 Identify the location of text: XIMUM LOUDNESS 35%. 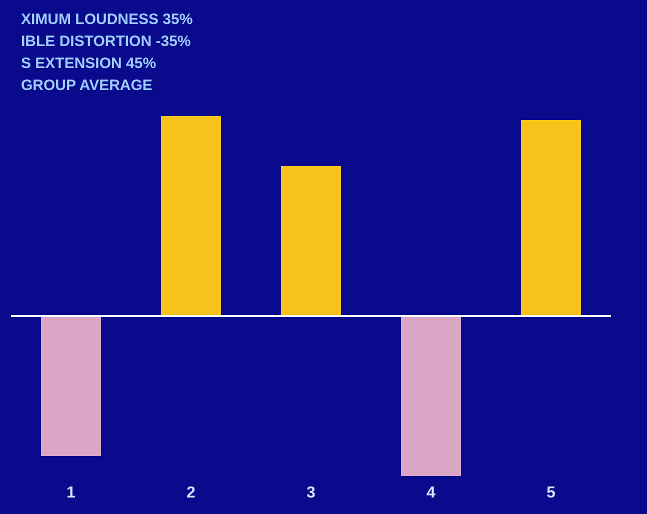
(107, 19).